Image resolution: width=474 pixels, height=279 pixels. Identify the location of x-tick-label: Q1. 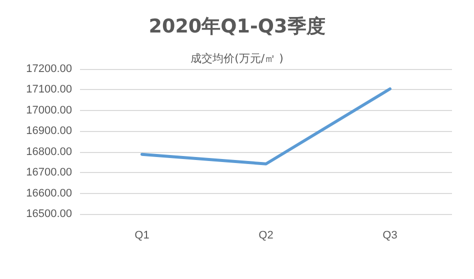
(142, 236).